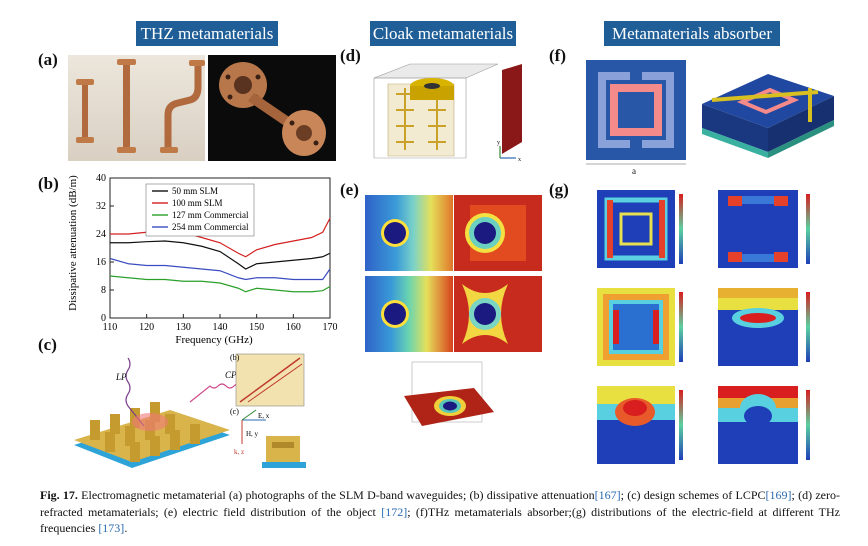  What do you see at coordinates (48, 183) in the screenshot?
I see `panel-label-b: (b)` at bounding box center [48, 183].